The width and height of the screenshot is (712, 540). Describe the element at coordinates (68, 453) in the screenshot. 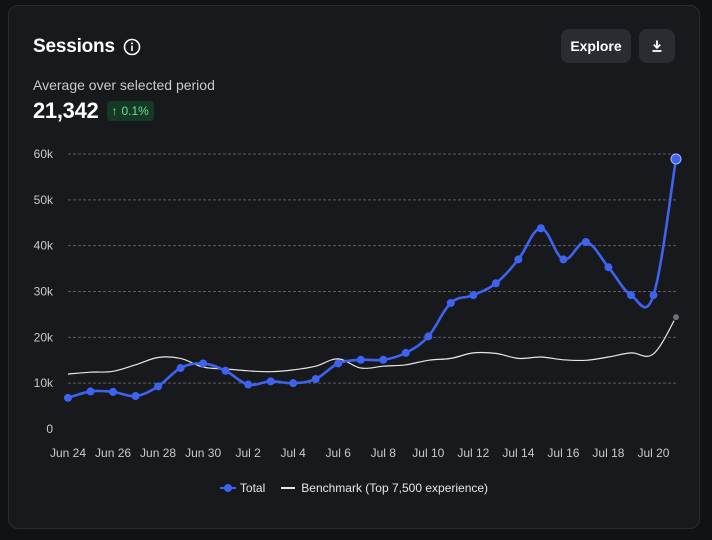

I see `x-tick-label: Jun 24` at that location.